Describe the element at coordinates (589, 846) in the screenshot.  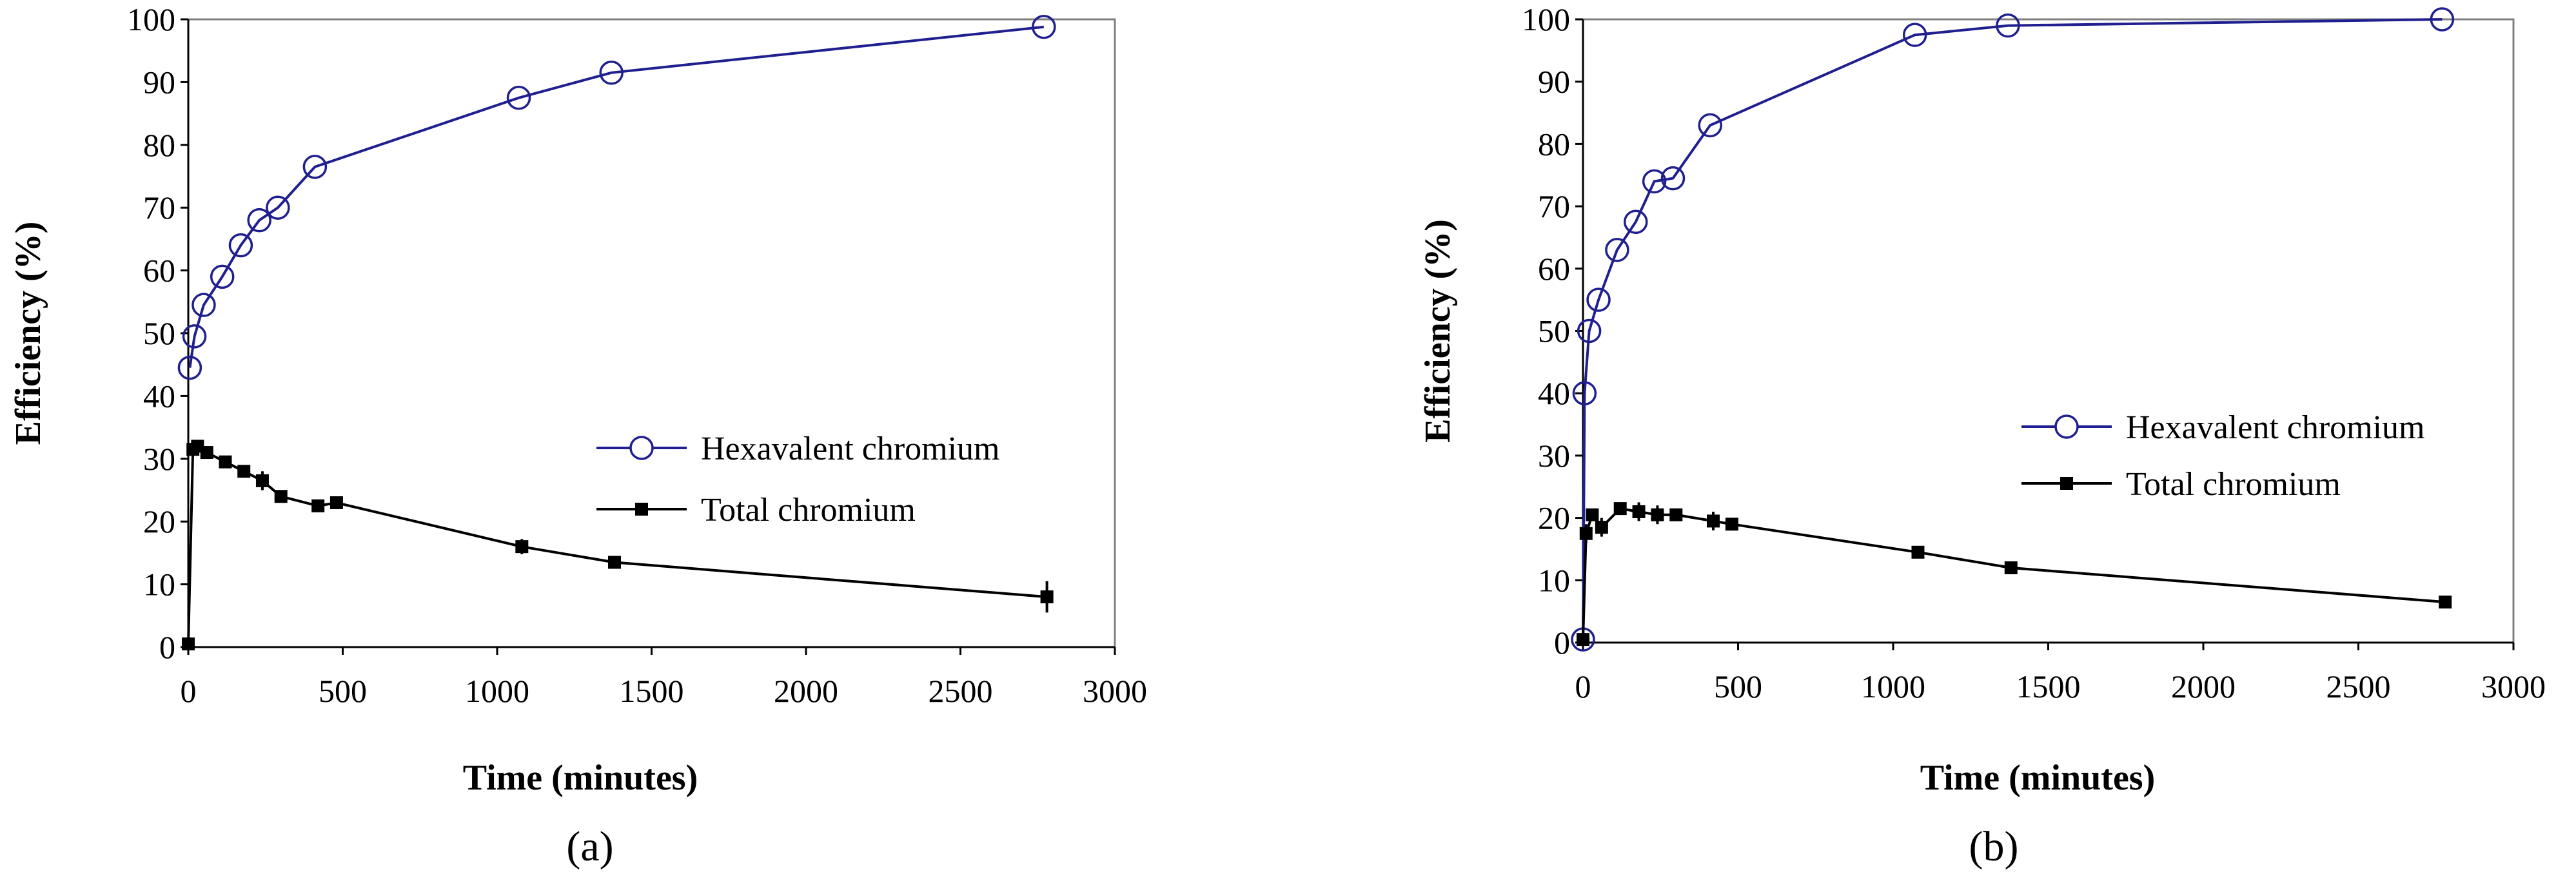
I see `panel-label: (a)` at that location.